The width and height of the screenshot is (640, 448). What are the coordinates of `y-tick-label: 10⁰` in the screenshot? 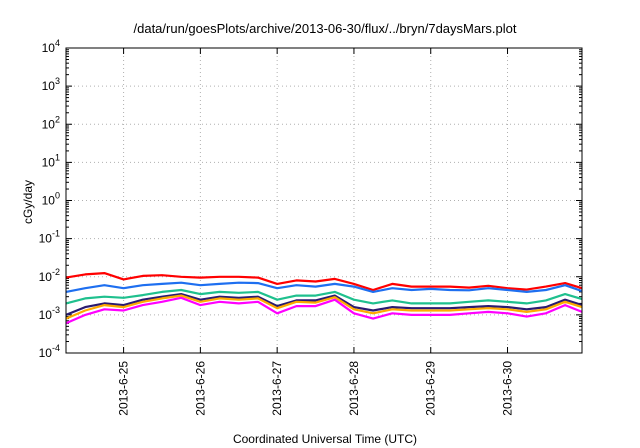 It's located at (51, 199).